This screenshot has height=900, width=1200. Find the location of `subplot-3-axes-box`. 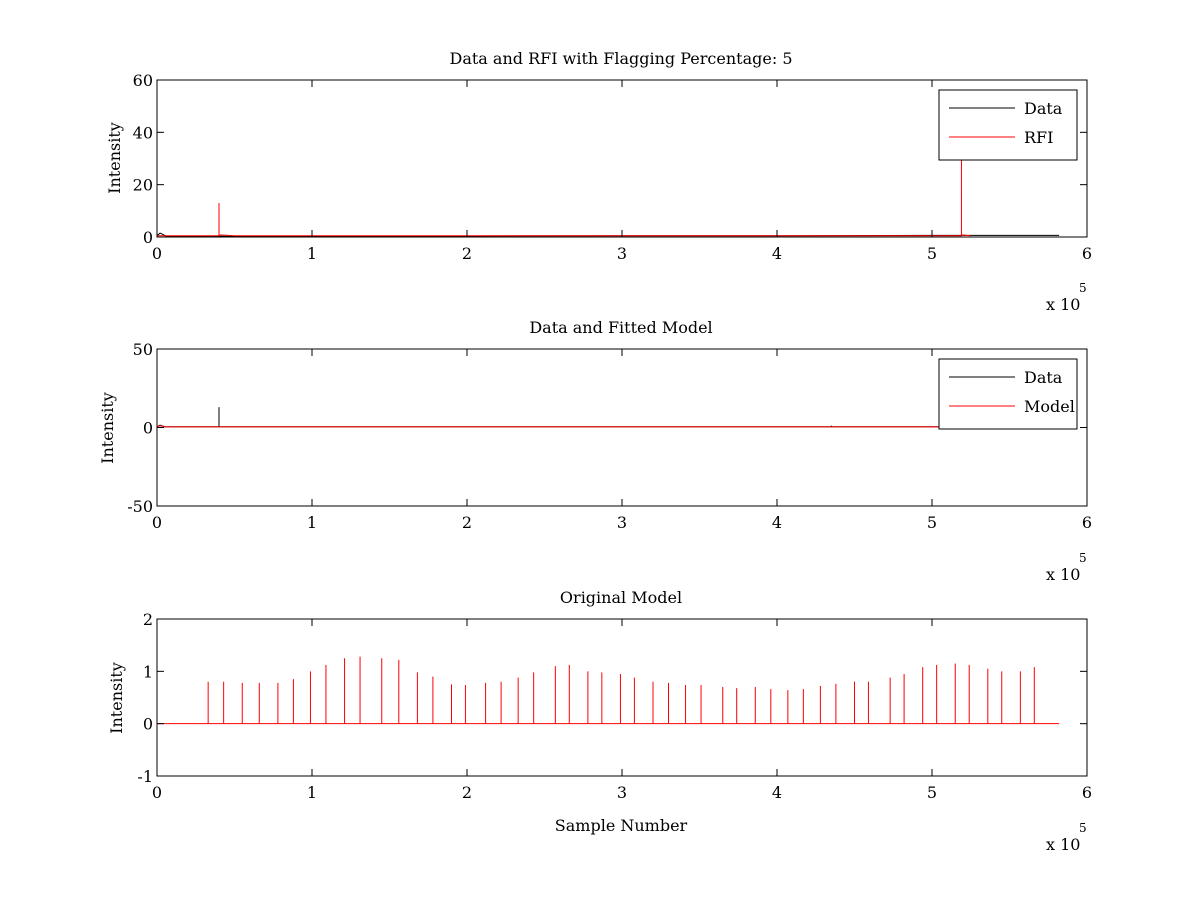

subplot-3-axes-box is located at coordinates (622, 697).